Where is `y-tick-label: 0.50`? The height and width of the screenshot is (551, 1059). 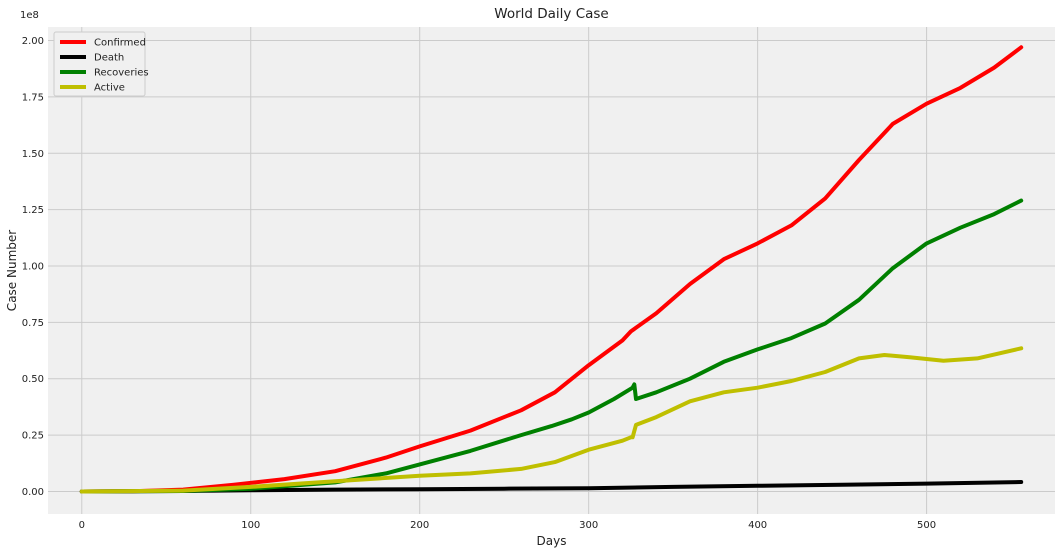
y-tick-label: 0.50 is located at coordinates (33, 379).